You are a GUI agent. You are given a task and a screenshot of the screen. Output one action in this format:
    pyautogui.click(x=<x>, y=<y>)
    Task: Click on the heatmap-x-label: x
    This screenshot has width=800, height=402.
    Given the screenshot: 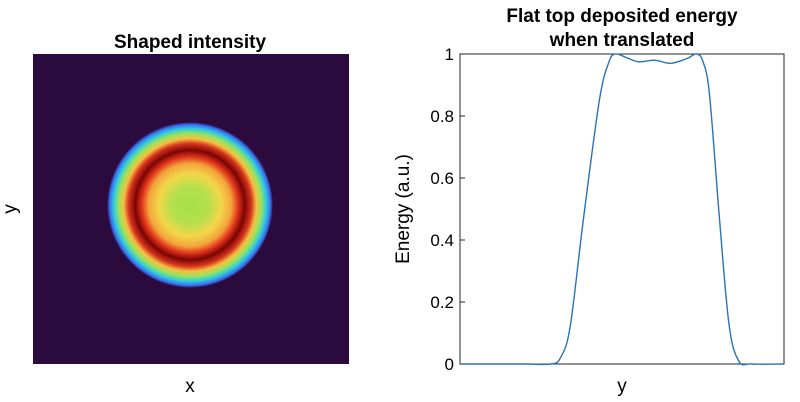 What is the action you would take?
    pyautogui.click(x=190, y=386)
    